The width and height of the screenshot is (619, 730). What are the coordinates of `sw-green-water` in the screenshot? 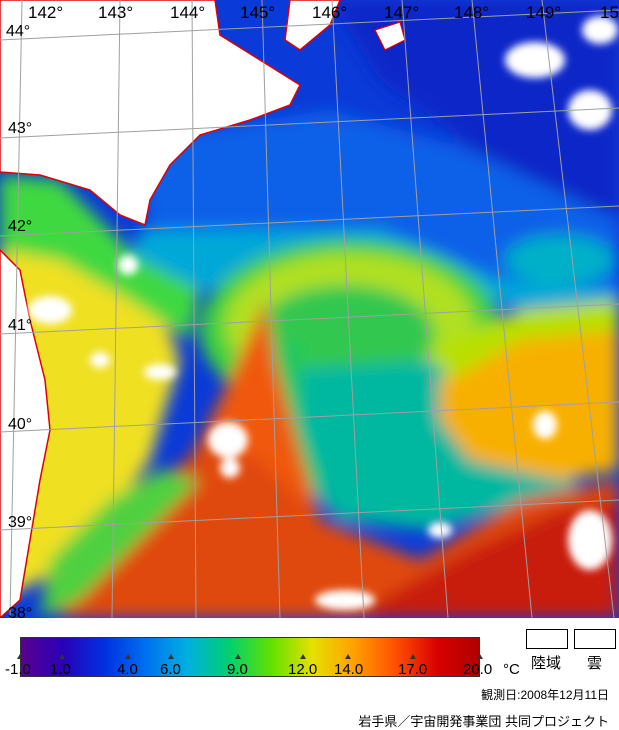 It's located at (120, 544).